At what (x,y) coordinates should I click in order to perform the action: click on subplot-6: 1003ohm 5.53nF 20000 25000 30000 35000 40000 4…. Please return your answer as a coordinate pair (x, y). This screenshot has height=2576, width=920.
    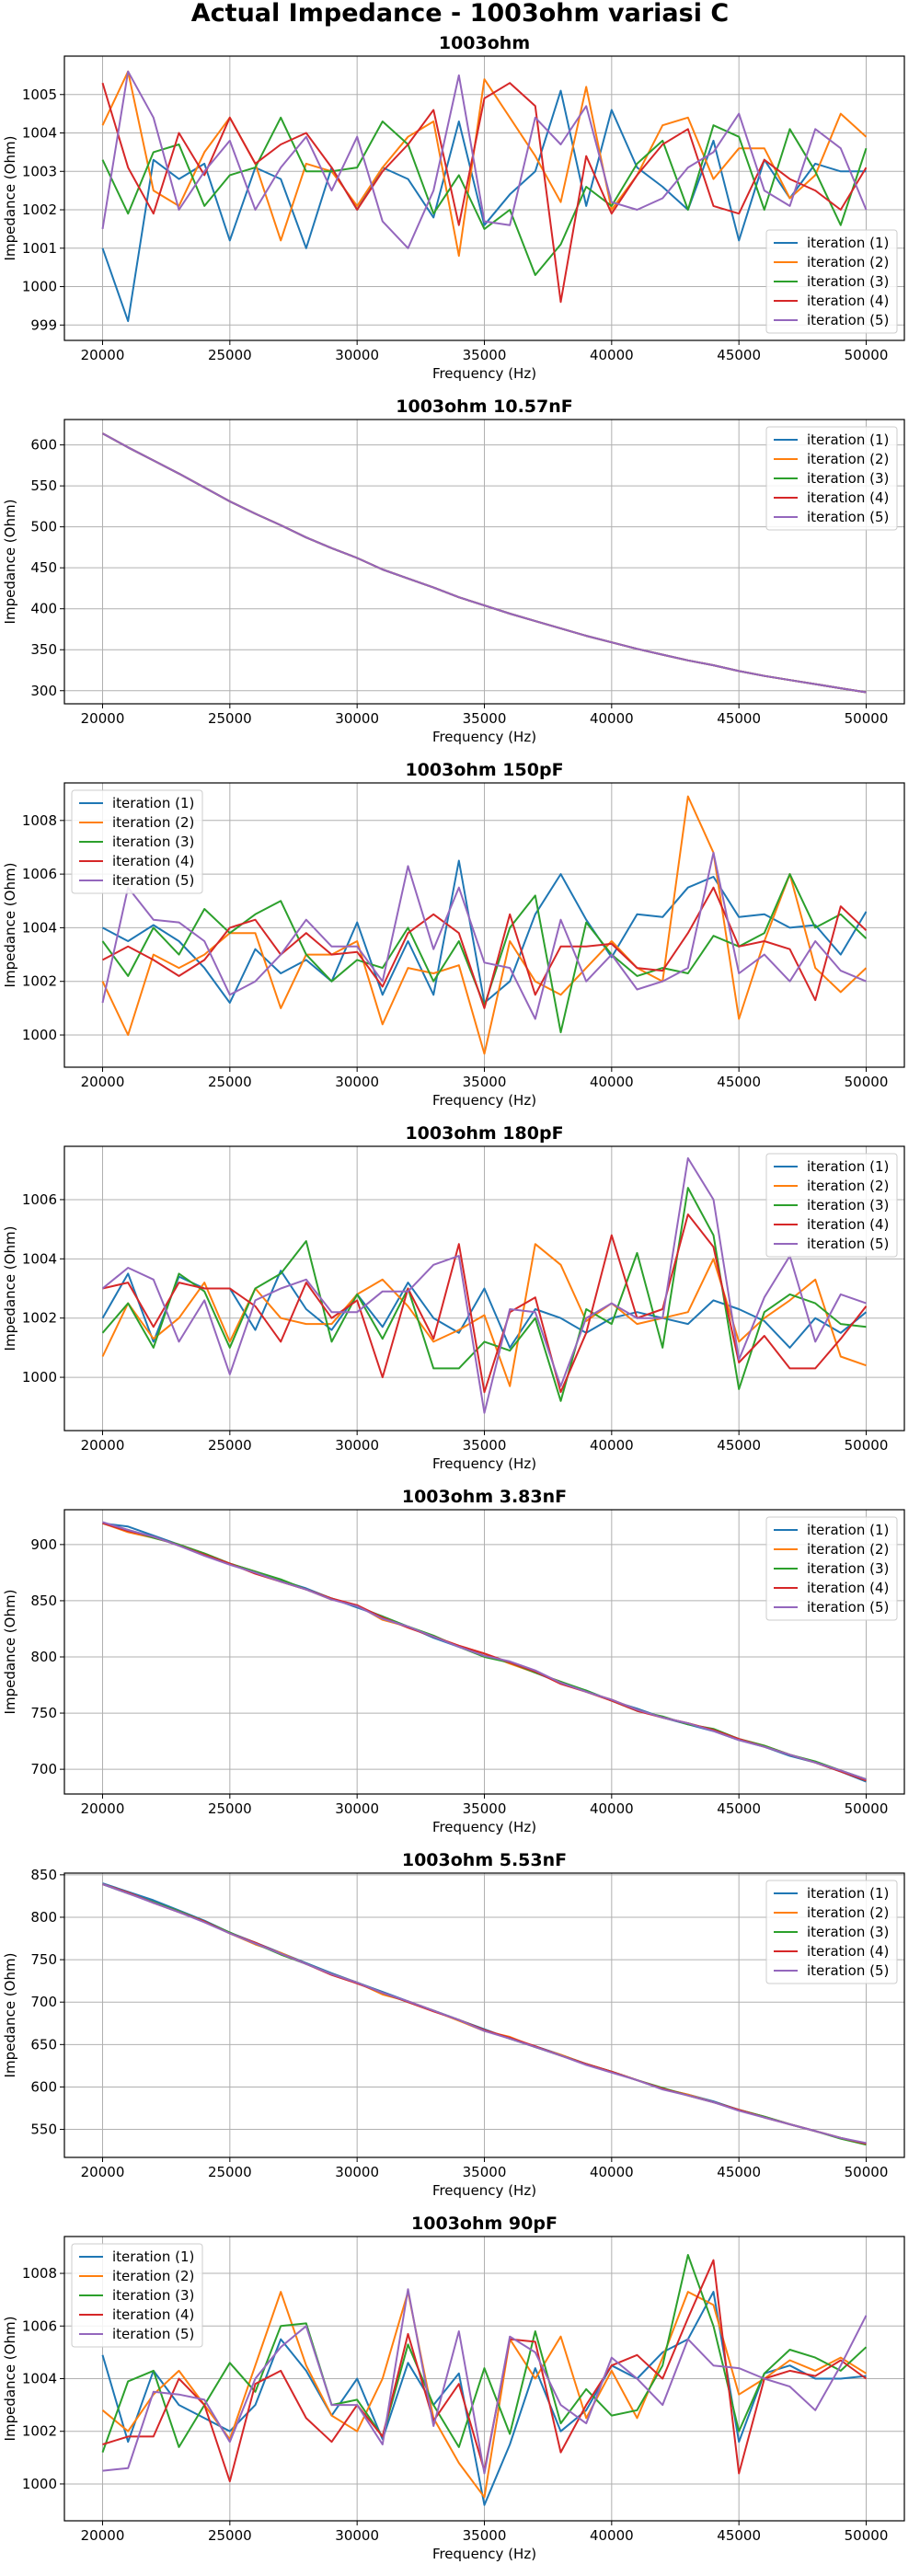
    Looking at the image, I should click on (453, 2024).